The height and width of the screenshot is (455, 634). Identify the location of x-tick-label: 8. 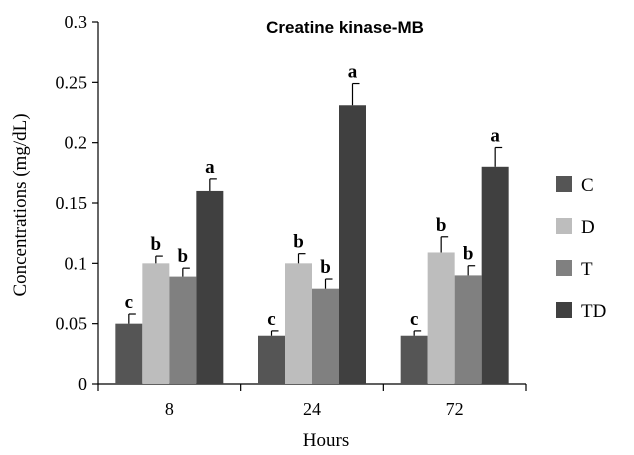
(169, 409).